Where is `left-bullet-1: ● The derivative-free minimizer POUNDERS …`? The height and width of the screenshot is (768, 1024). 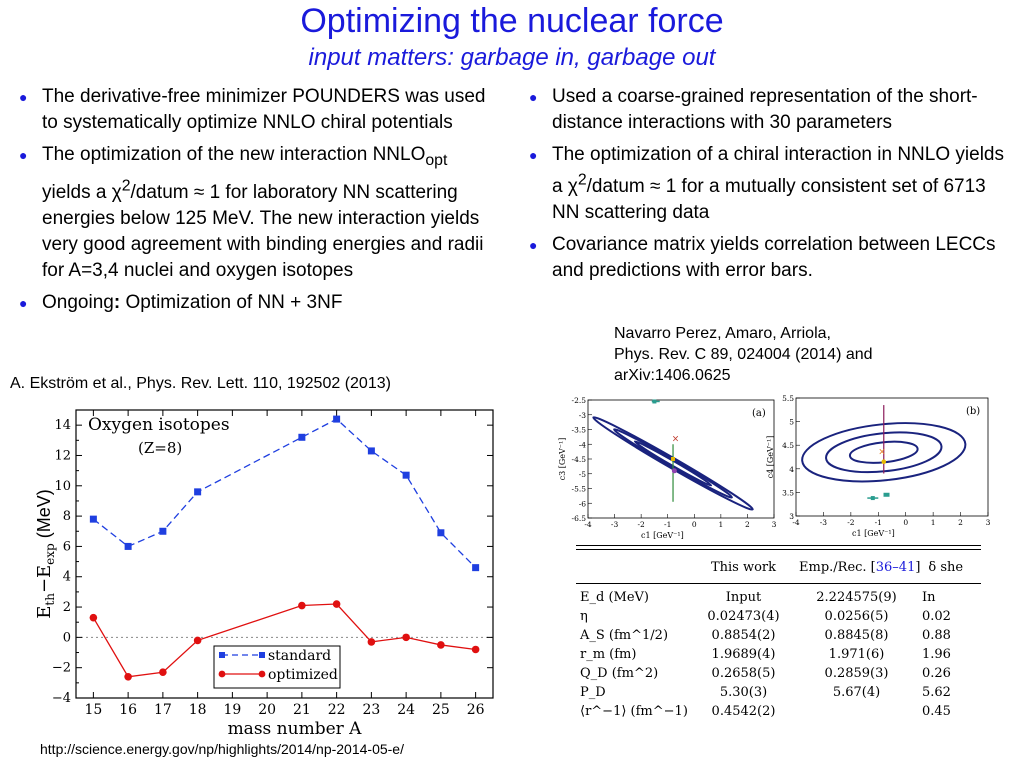 left-bullet-1: ● The derivative-free minimizer POUNDERS … is located at coordinates (252, 110).